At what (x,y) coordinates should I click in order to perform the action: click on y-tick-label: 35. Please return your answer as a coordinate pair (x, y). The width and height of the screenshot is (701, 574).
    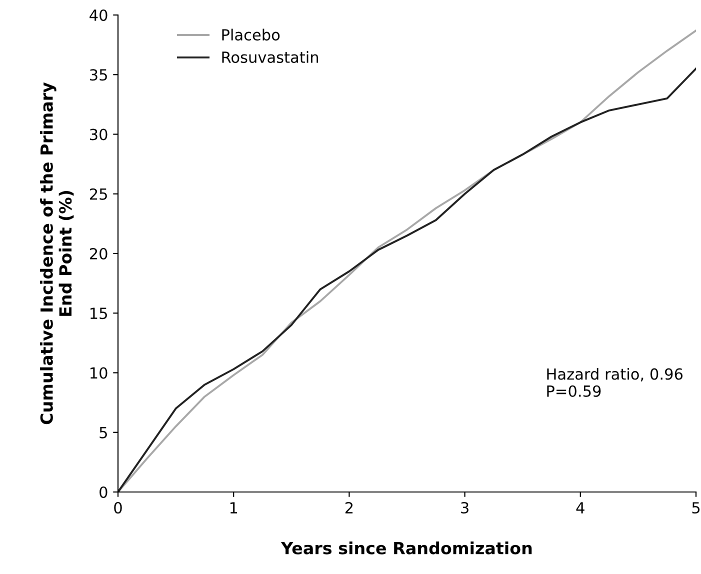
    Looking at the image, I should click on (98, 75).